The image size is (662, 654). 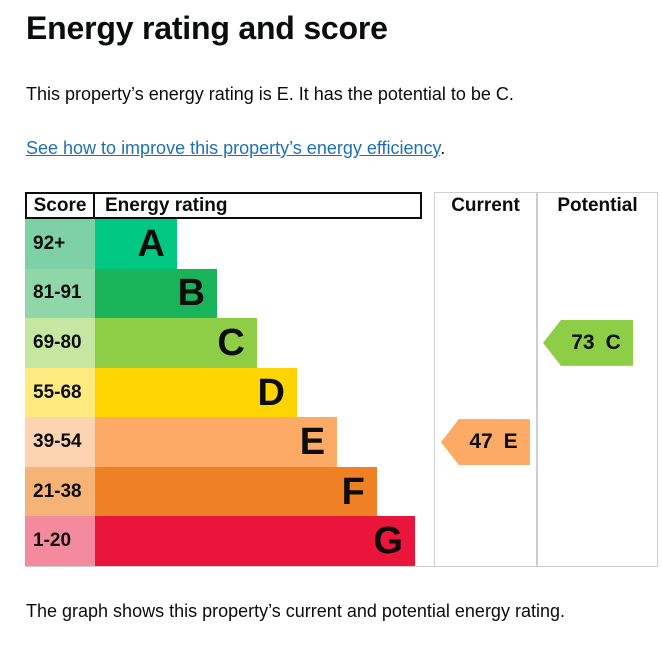 I want to click on potential-column: Potential, so click(x=597, y=379).